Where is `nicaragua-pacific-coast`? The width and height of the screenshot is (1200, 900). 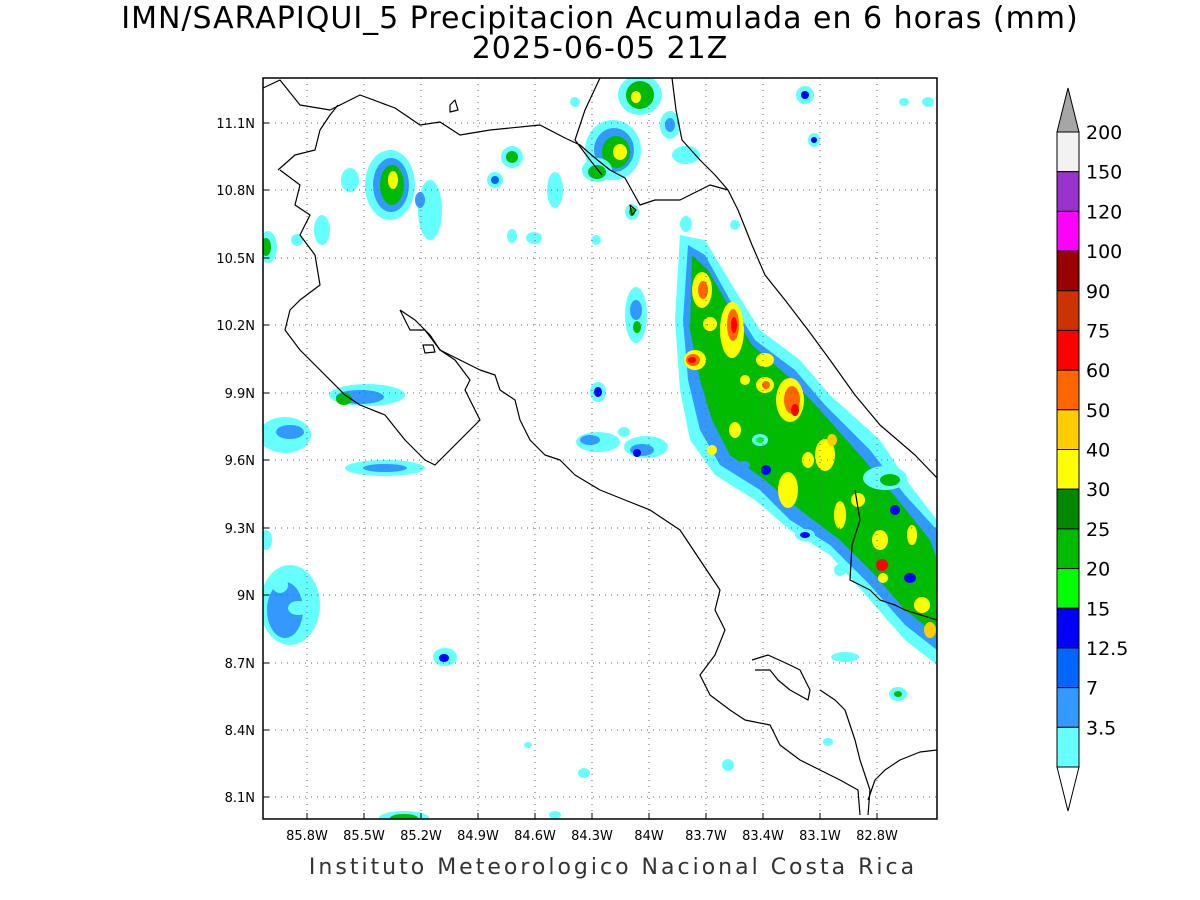 nicaragua-pacific-coast is located at coordinates (308, 137).